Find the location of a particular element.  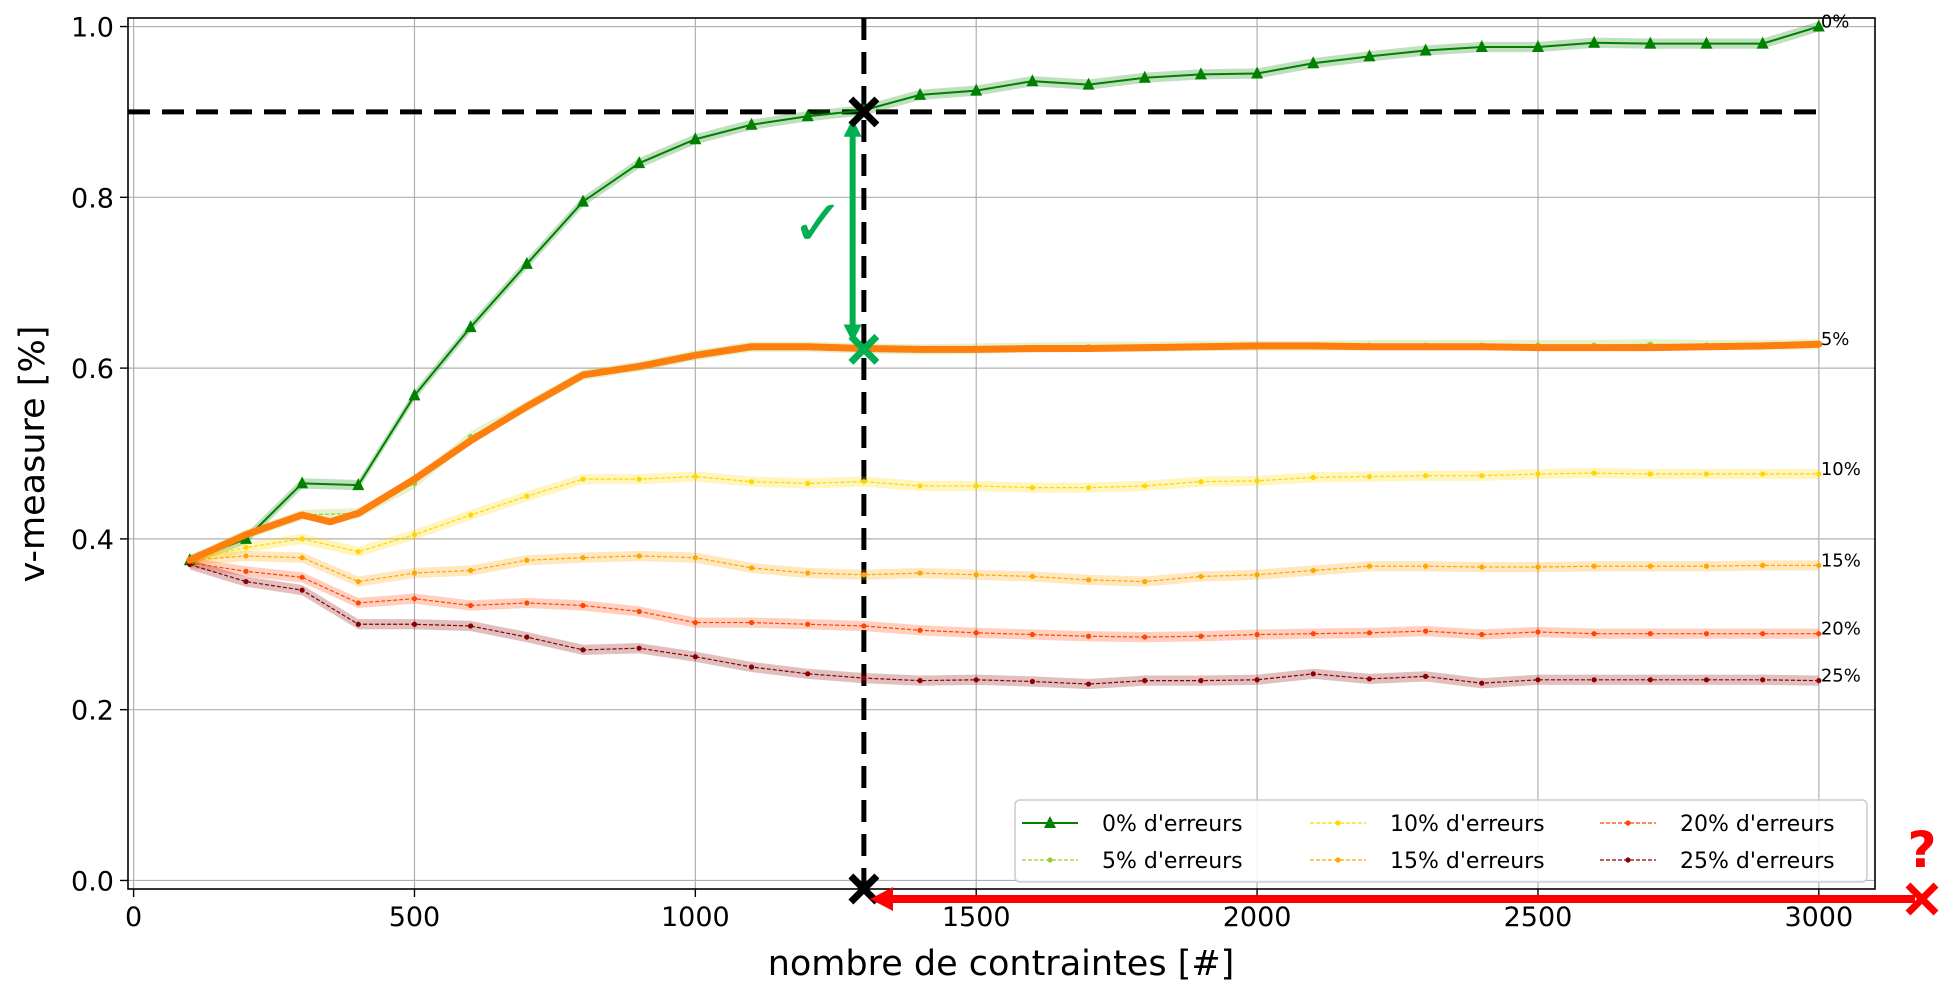

red-cross-icon is located at coordinates (1922, 899).